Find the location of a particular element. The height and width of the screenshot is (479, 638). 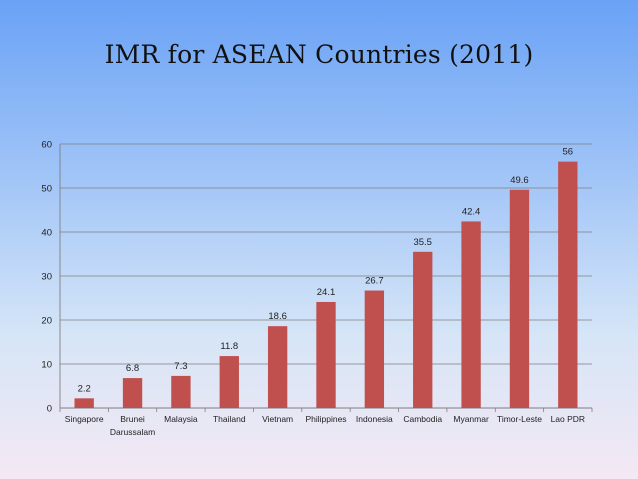

data-label: 6.8 is located at coordinates (132, 368).